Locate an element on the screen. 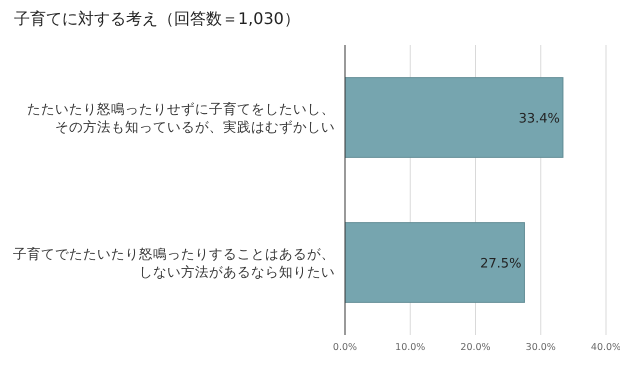  data-label: 33.4% is located at coordinates (539, 119).